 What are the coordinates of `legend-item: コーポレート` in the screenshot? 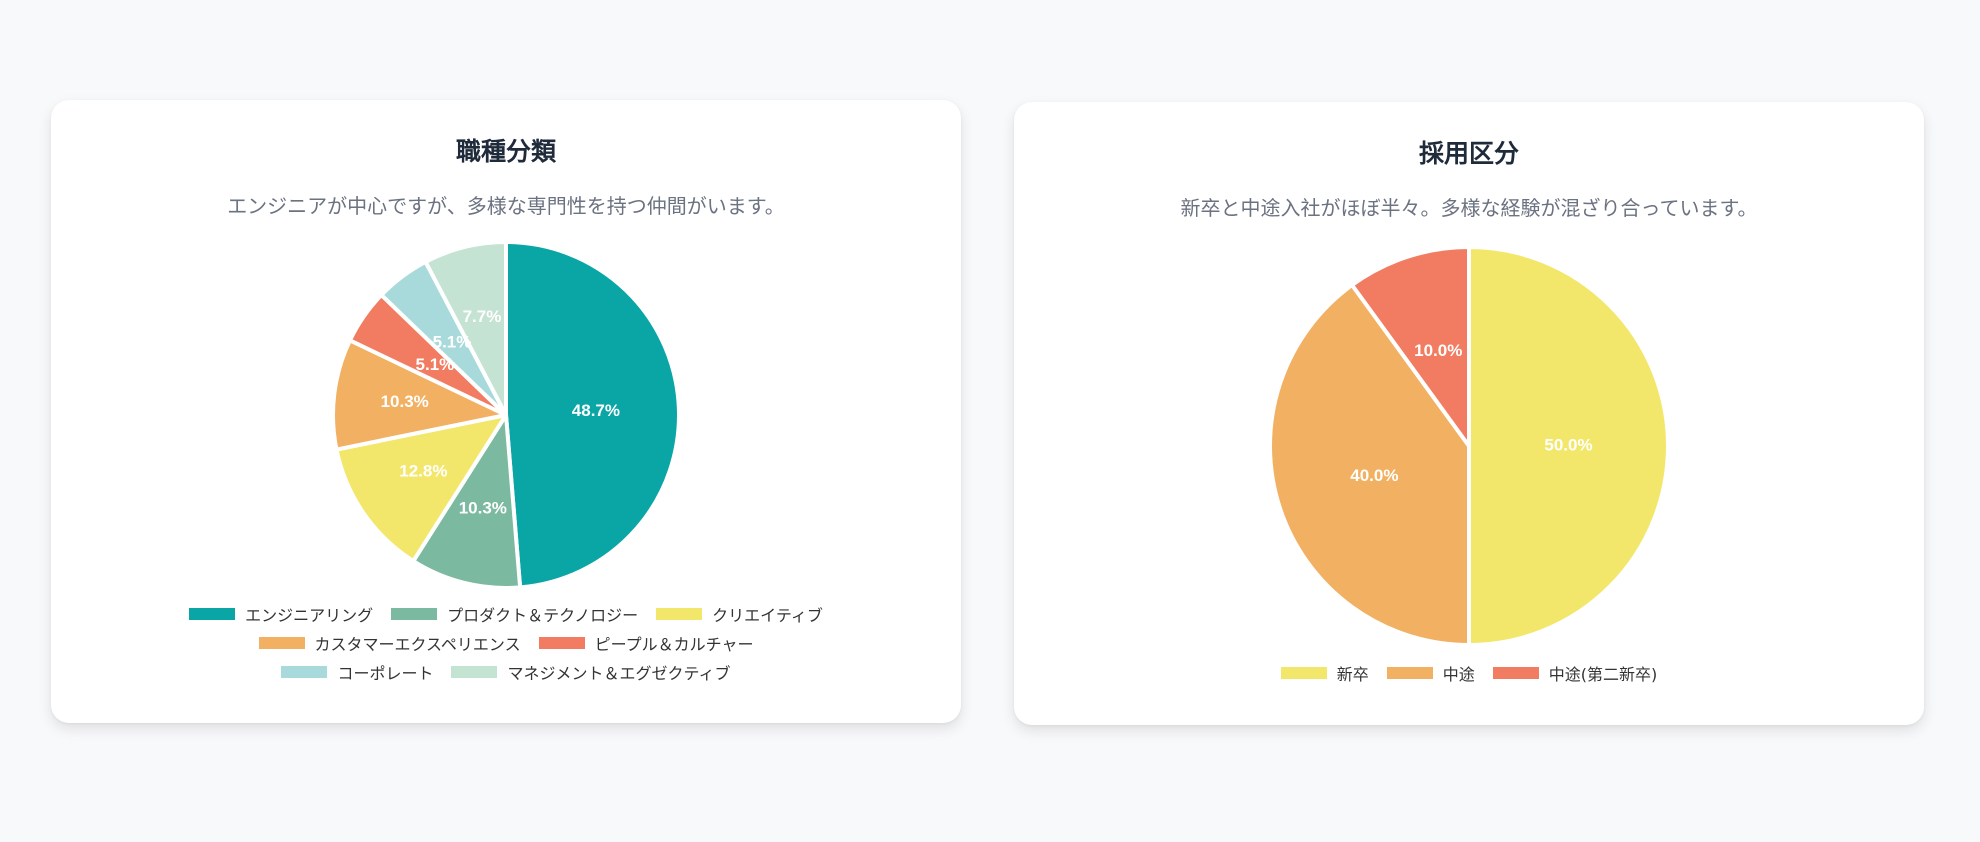 It's located at (357, 672).